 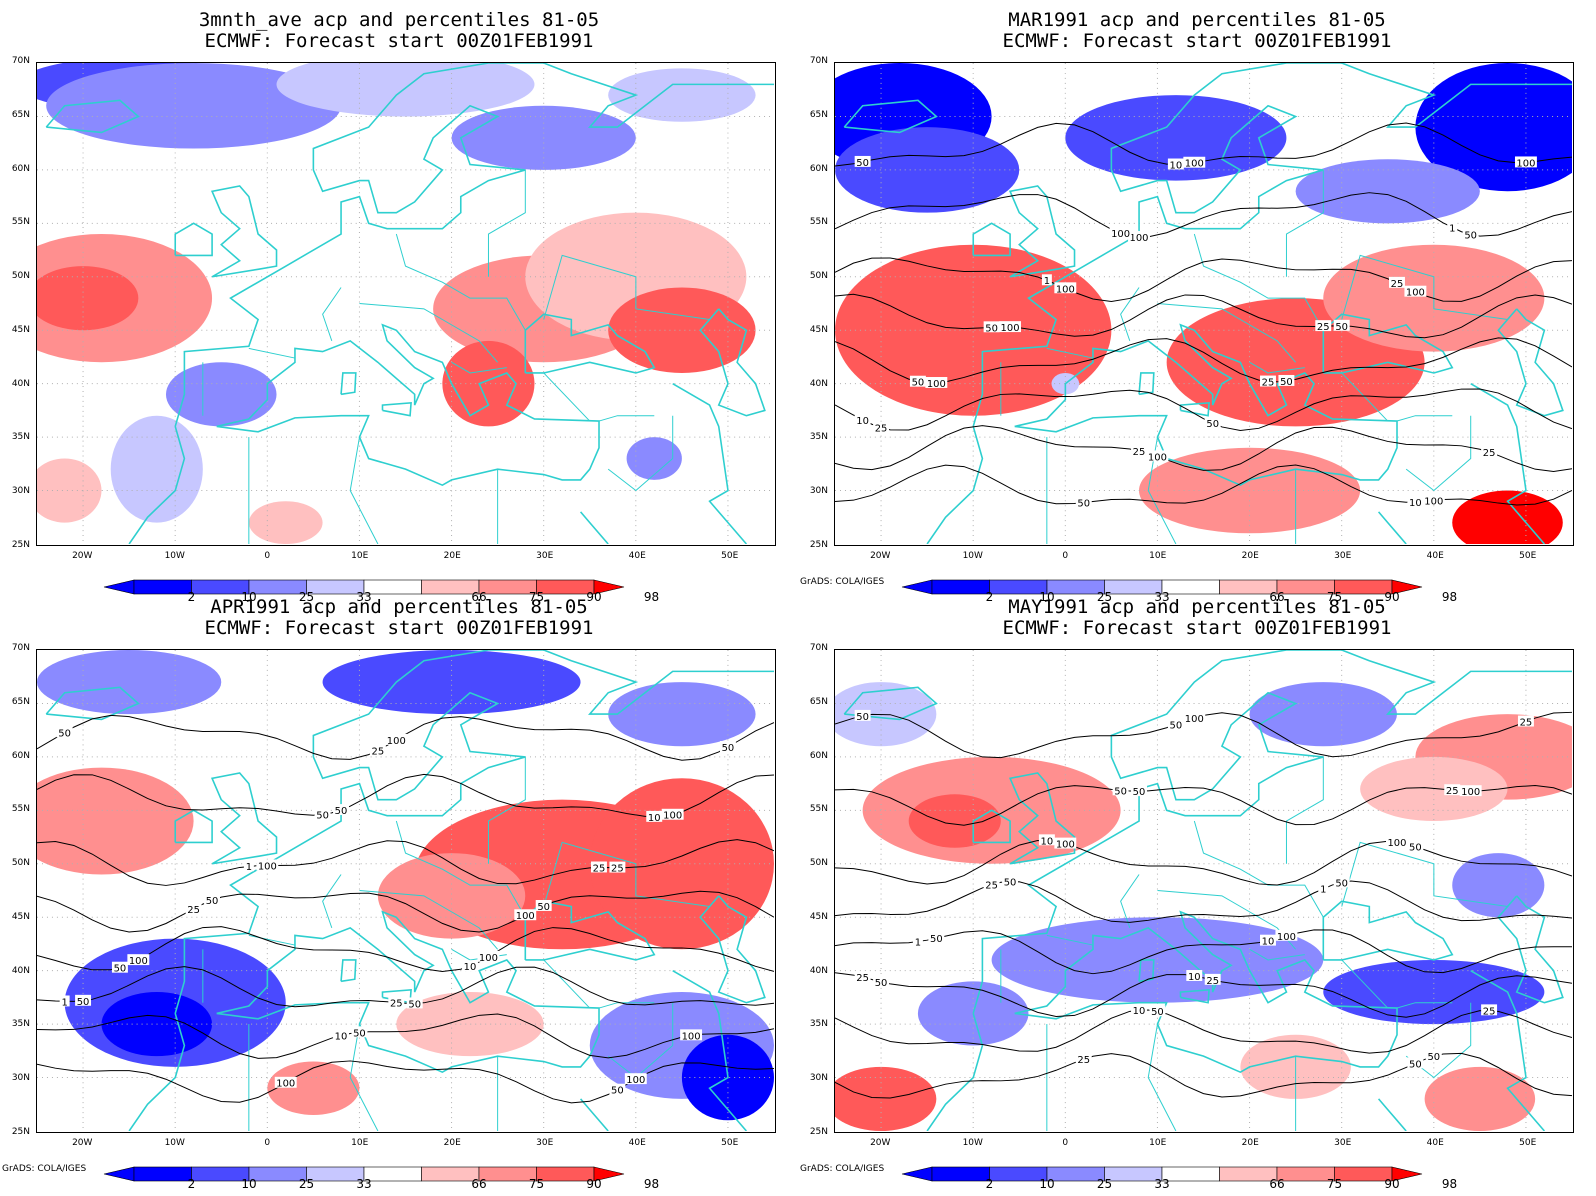 What do you see at coordinates (306, 597) in the screenshot?
I see `colorbar-label: 25` at bounding box center [306, 597].